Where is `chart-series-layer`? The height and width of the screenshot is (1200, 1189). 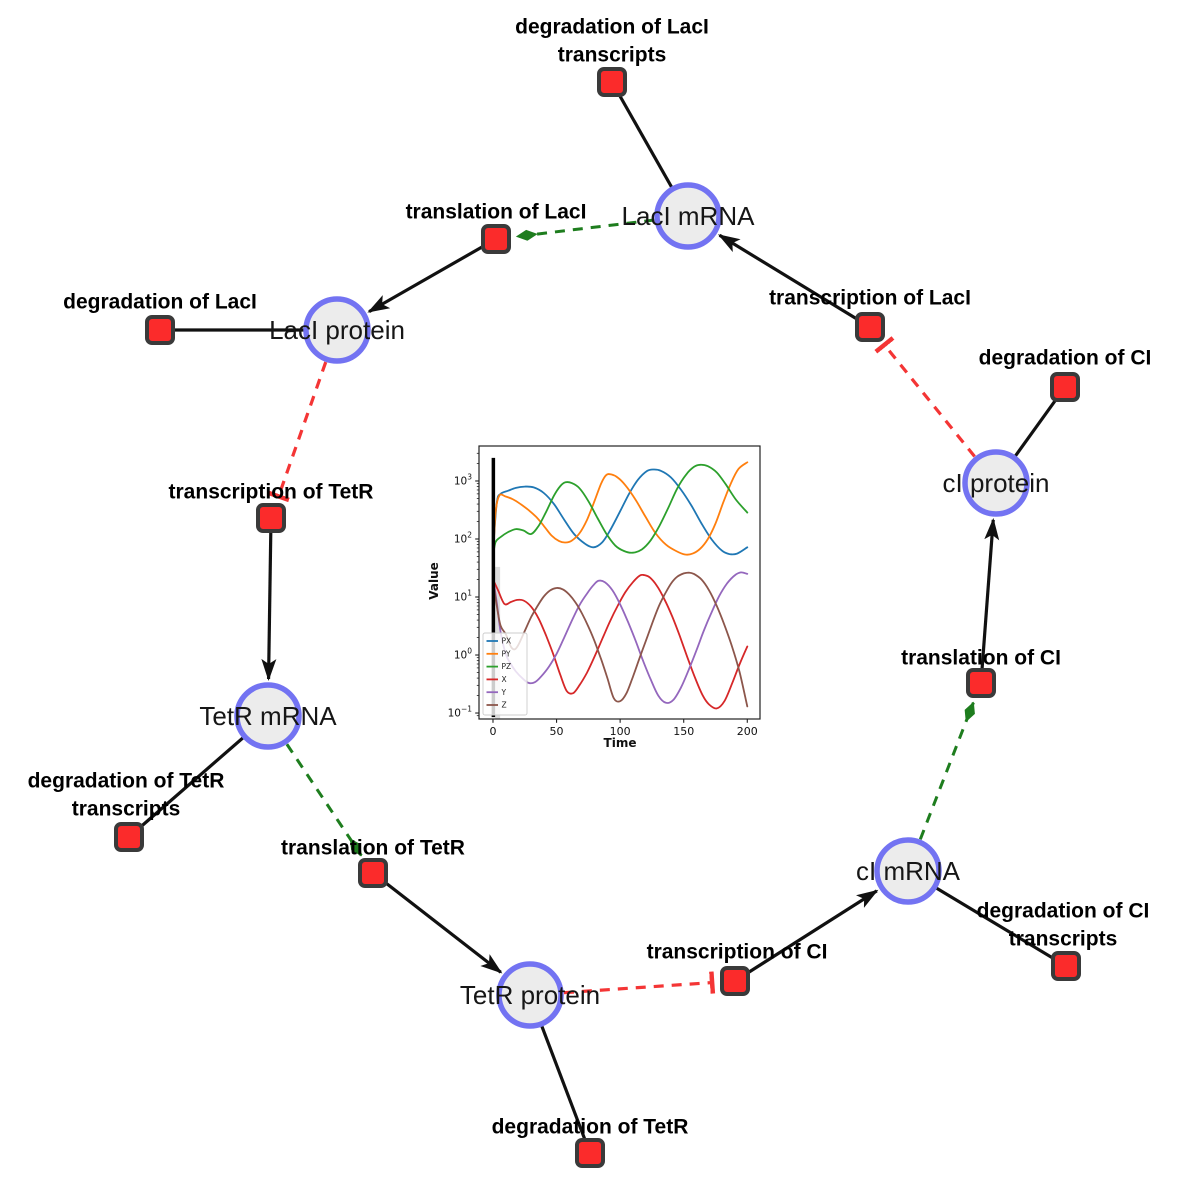 chart-series-layer is located at coordinates (620, 585).